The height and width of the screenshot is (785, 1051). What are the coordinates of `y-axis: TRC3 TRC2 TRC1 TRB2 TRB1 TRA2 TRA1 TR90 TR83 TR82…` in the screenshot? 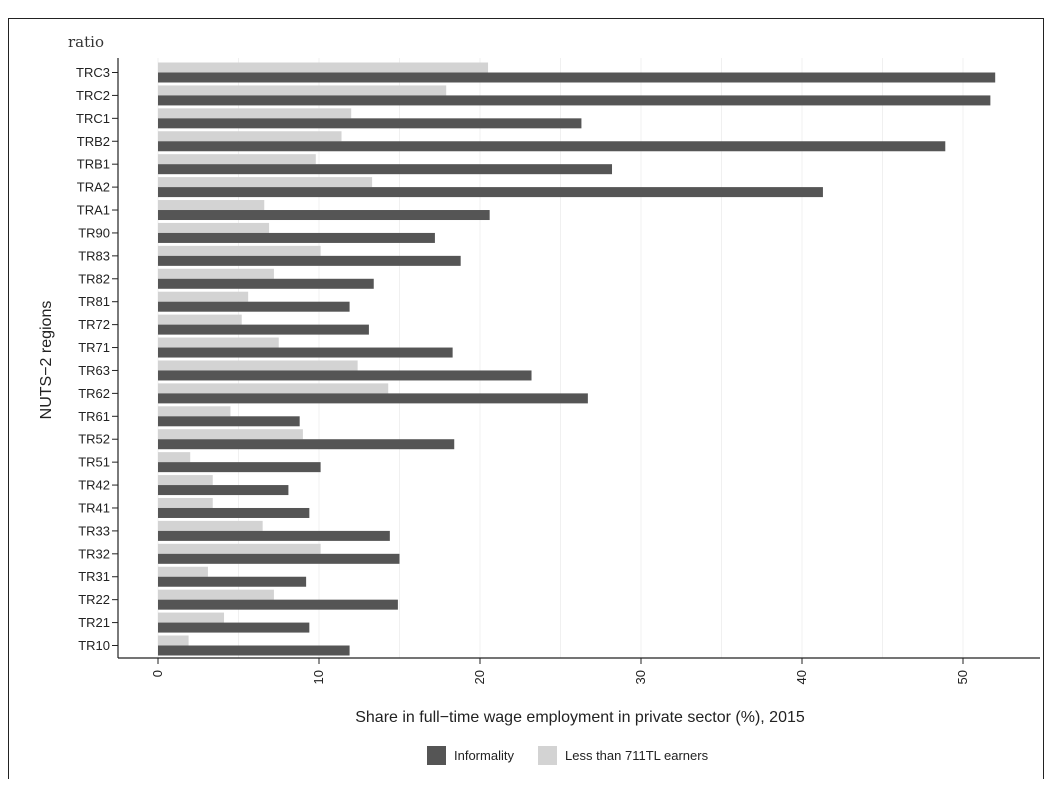 It's located at (97, 358).